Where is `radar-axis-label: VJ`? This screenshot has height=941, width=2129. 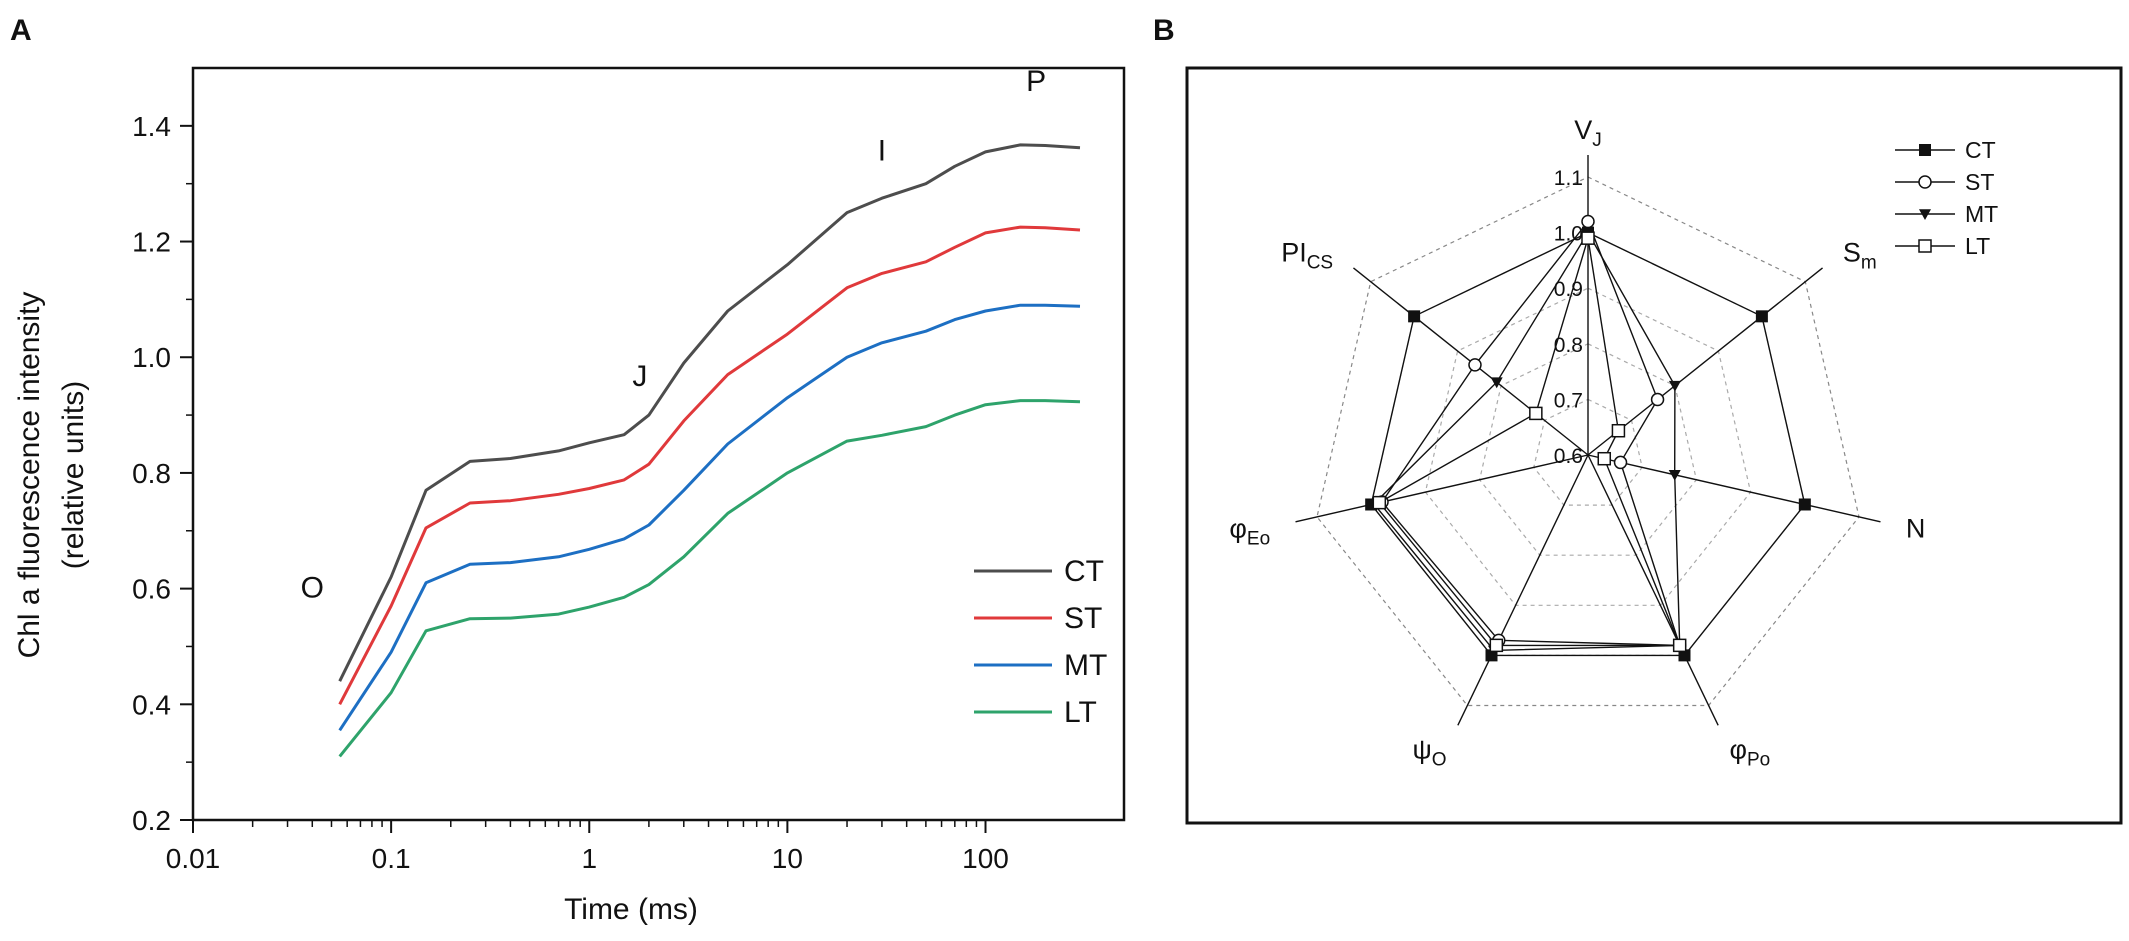
radar-axis-label: VJ is located at coordinates (1588, 133).